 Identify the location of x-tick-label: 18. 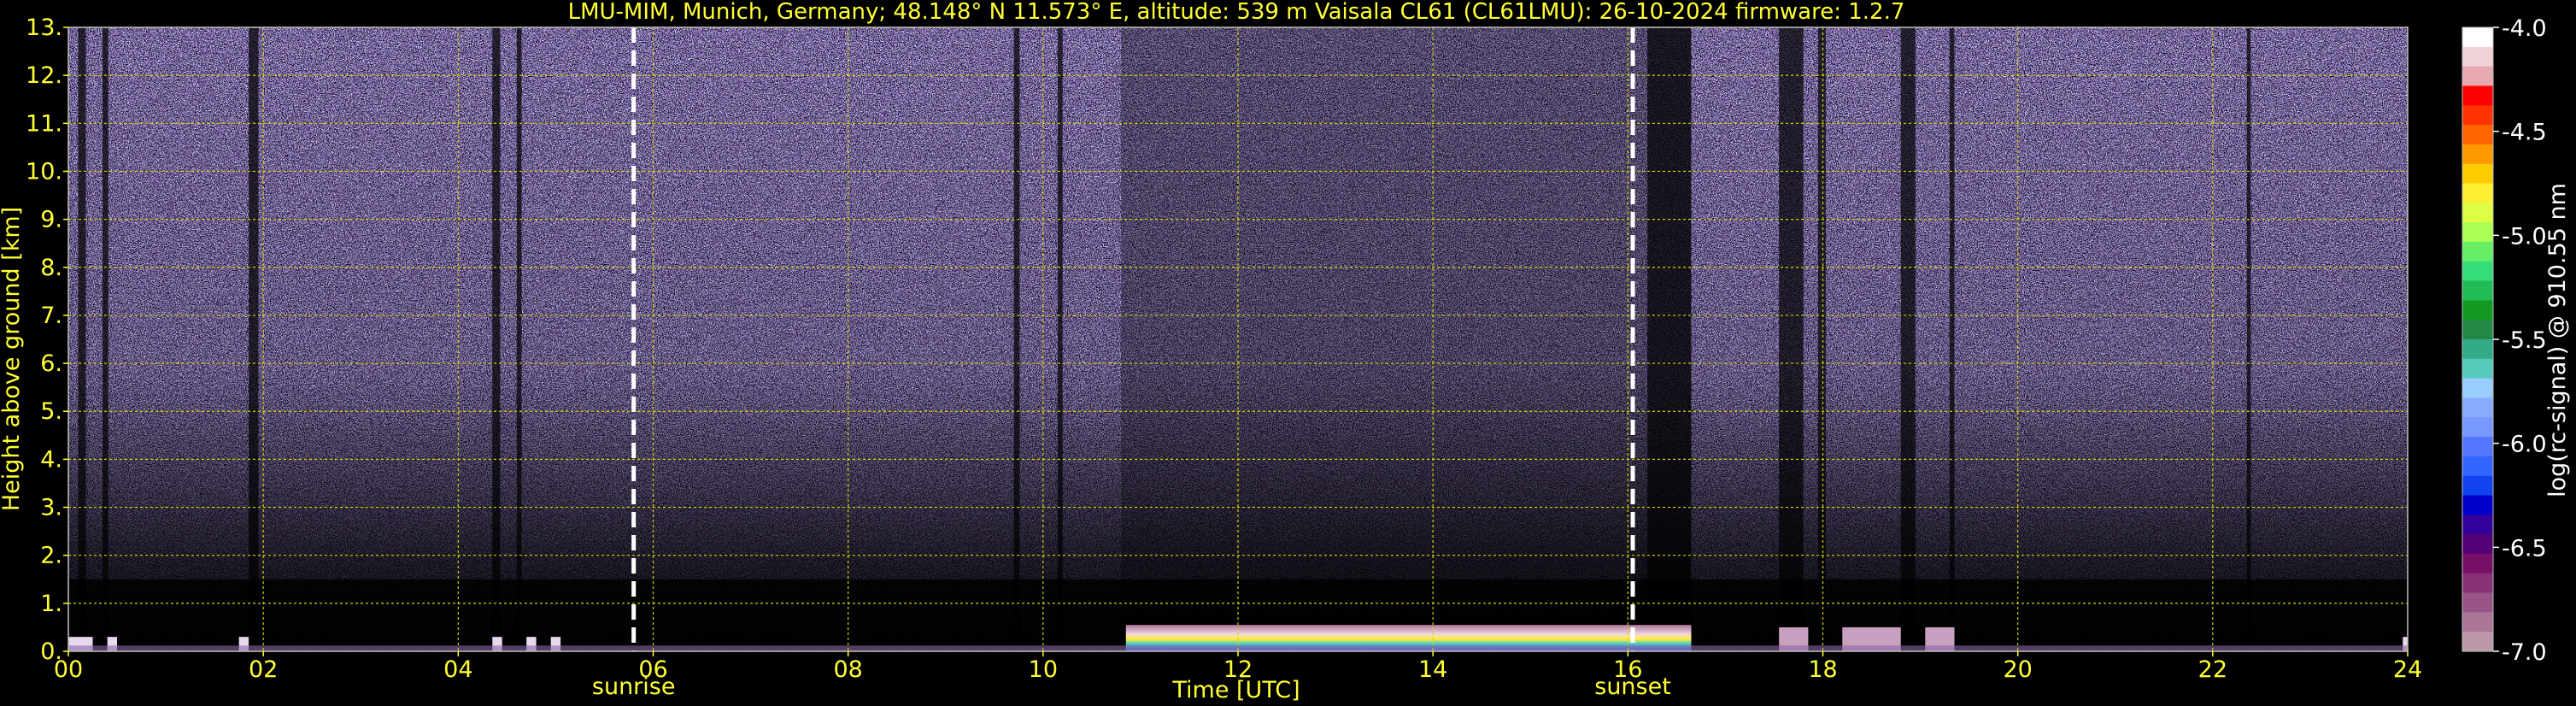
(1822, 669).